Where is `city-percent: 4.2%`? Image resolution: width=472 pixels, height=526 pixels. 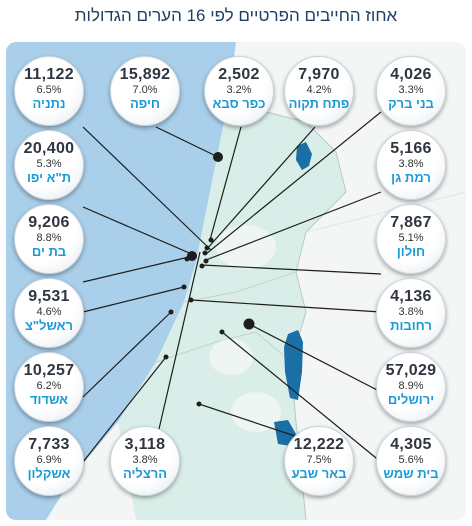 city-percent: 4.2% is located at coordinates (319, 90).